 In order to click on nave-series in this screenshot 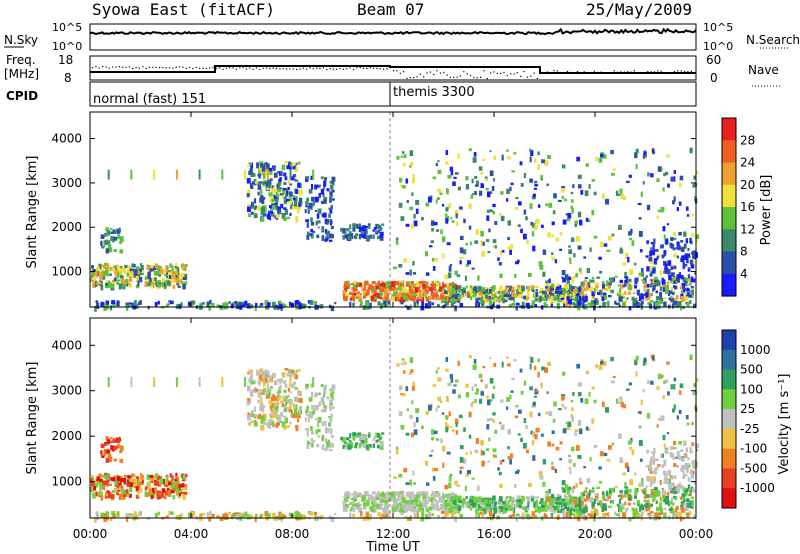, I will do `click(392, 73)`.